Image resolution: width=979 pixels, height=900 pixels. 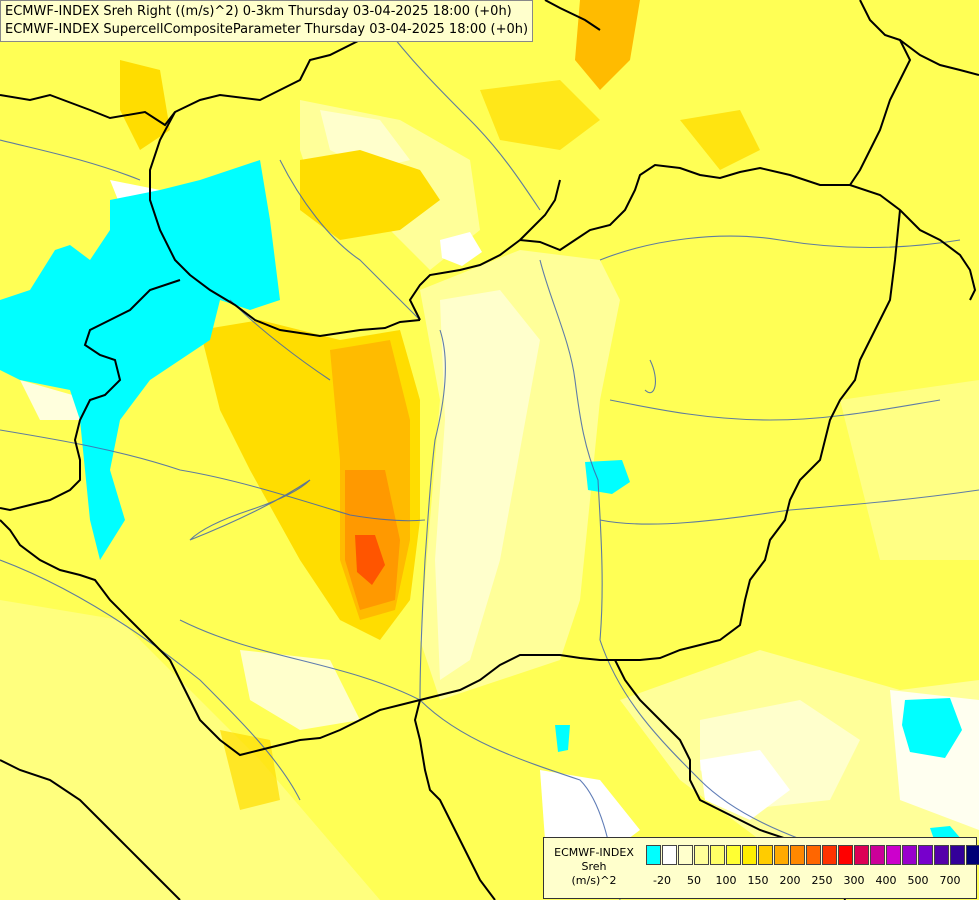 I want to click on legend-model: ECMWF-INDEX, so click(x=594, y=852).